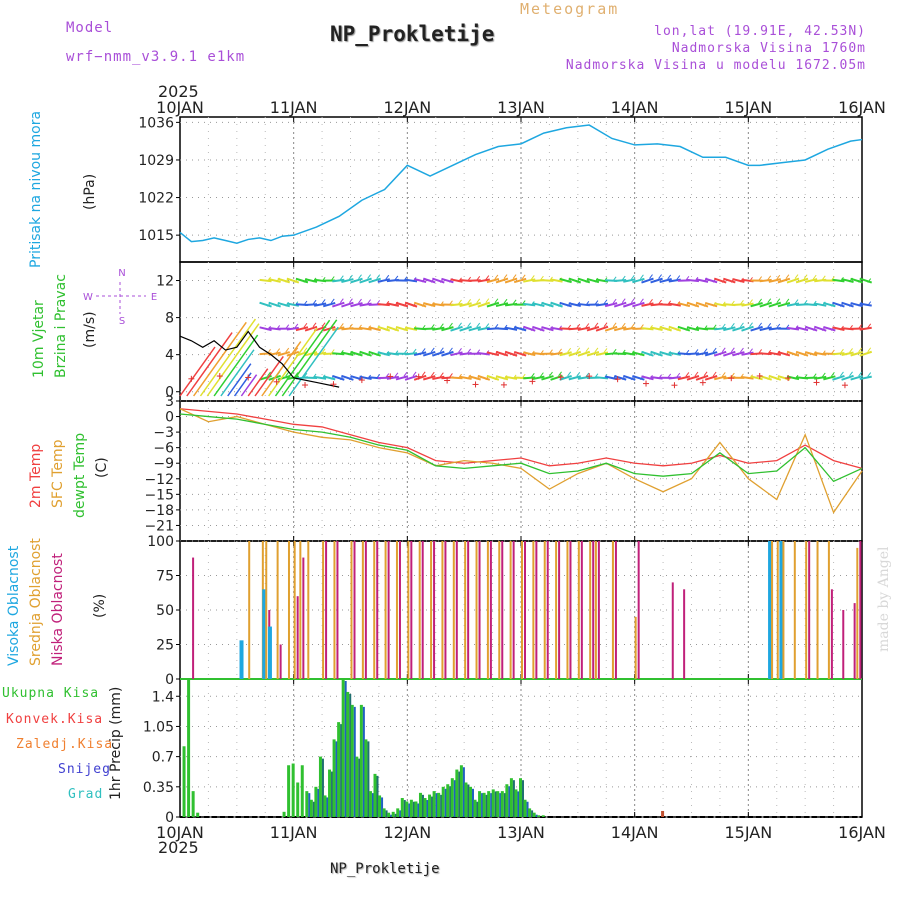 The height and width of the screenshot is (900, 900). Describe the element at coordinates (748, 107) in the screenshot. I see `top-date-label: 15JAN` at that location.